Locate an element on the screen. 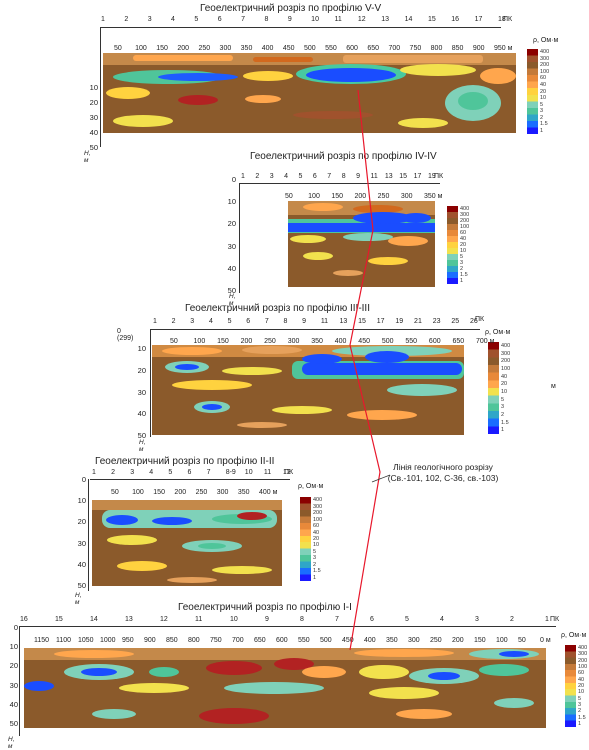 The width and height of the screenshot is (589, 750). distance-label: 800 is located at coordinates (194, 640).